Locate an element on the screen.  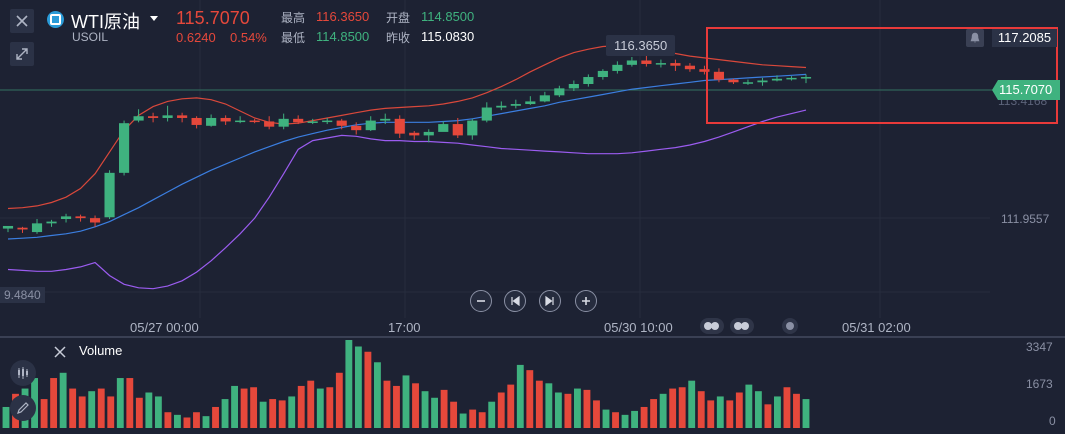
expand-button is located at coordinates (22, 54).